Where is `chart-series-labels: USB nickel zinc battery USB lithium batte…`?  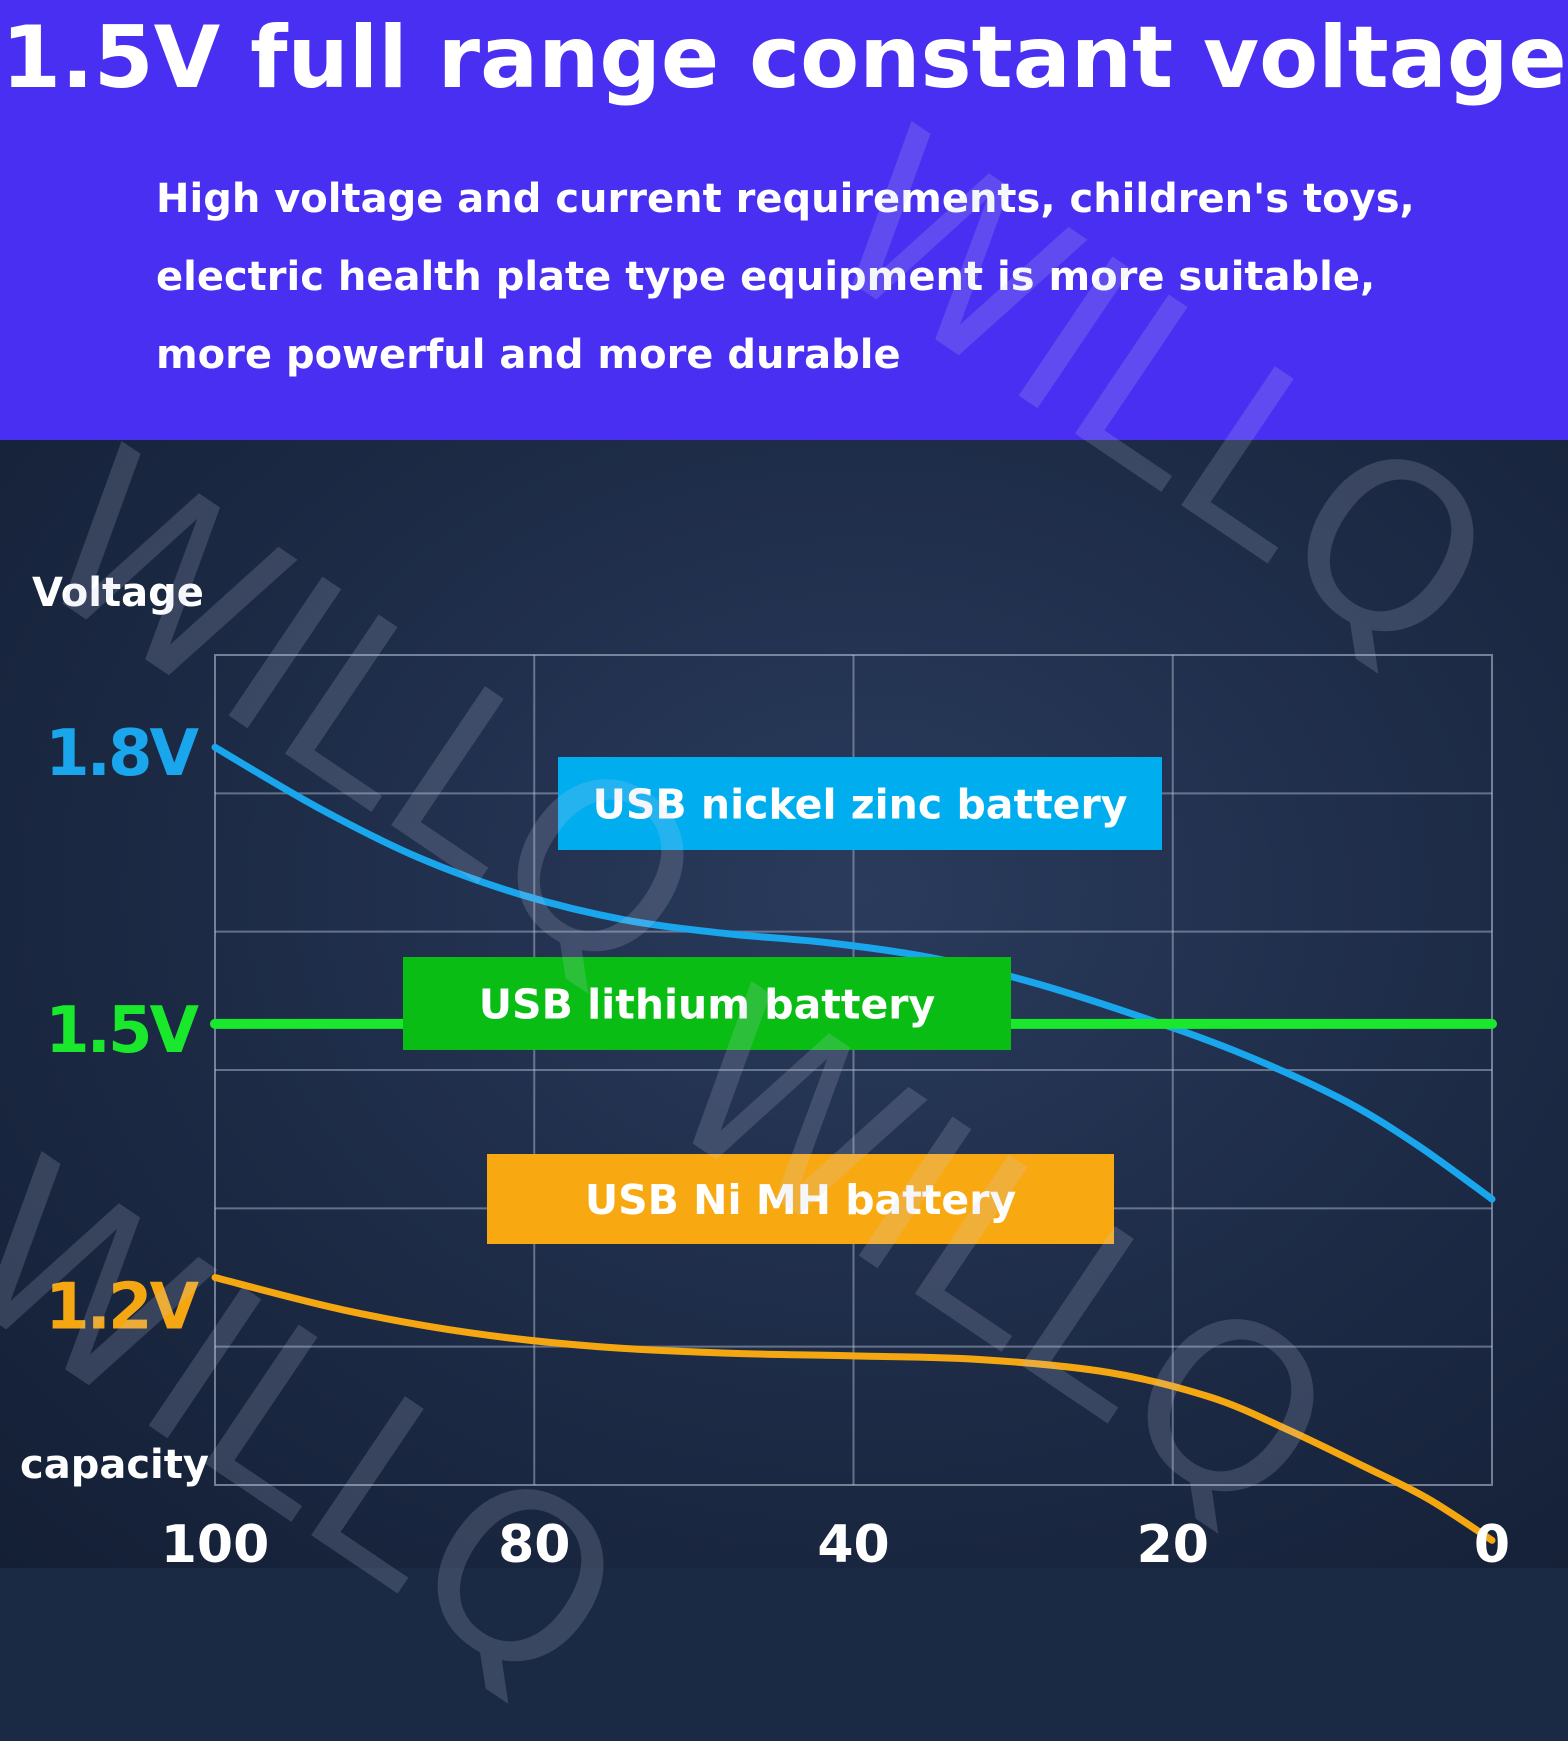
chart-series-labels: USB nickel zinc battery USB lithium batte… is located at coordinates (782, 1000).